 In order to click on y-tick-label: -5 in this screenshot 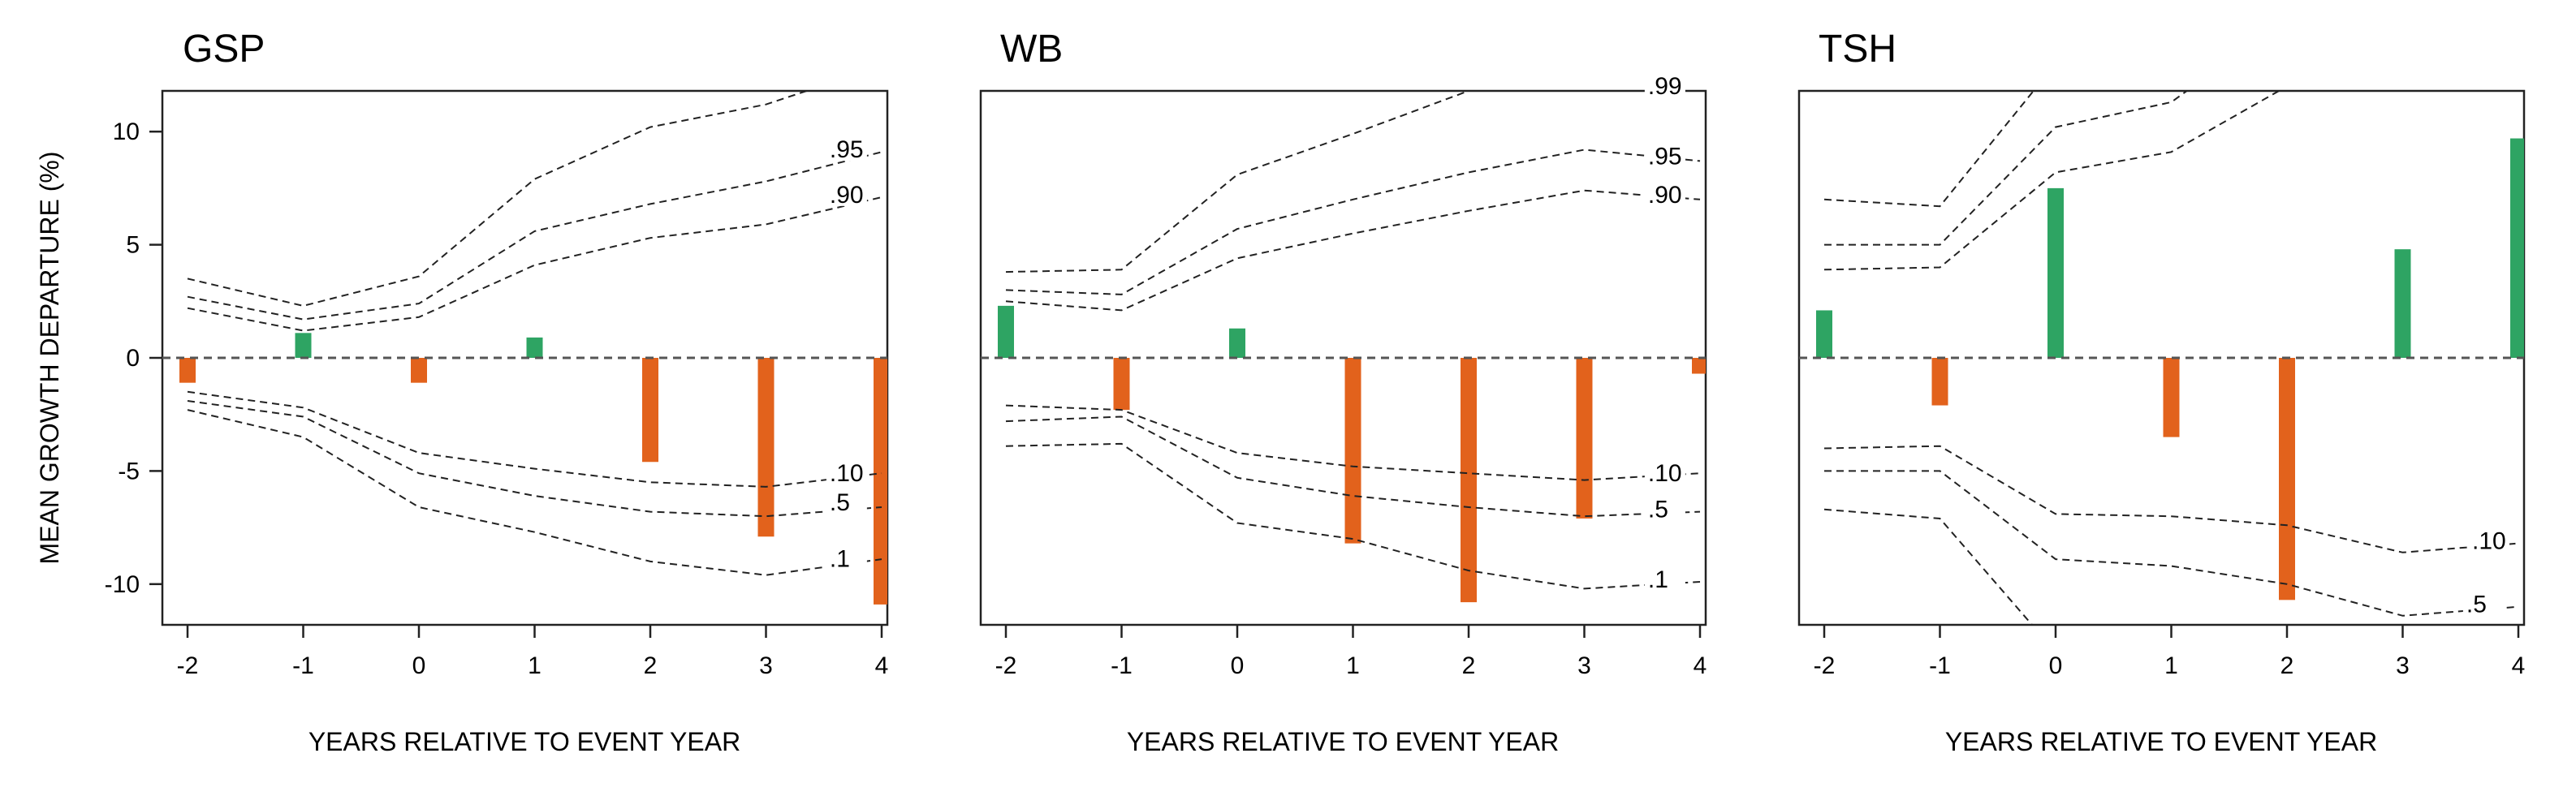, I will do `click(129, 471)`.